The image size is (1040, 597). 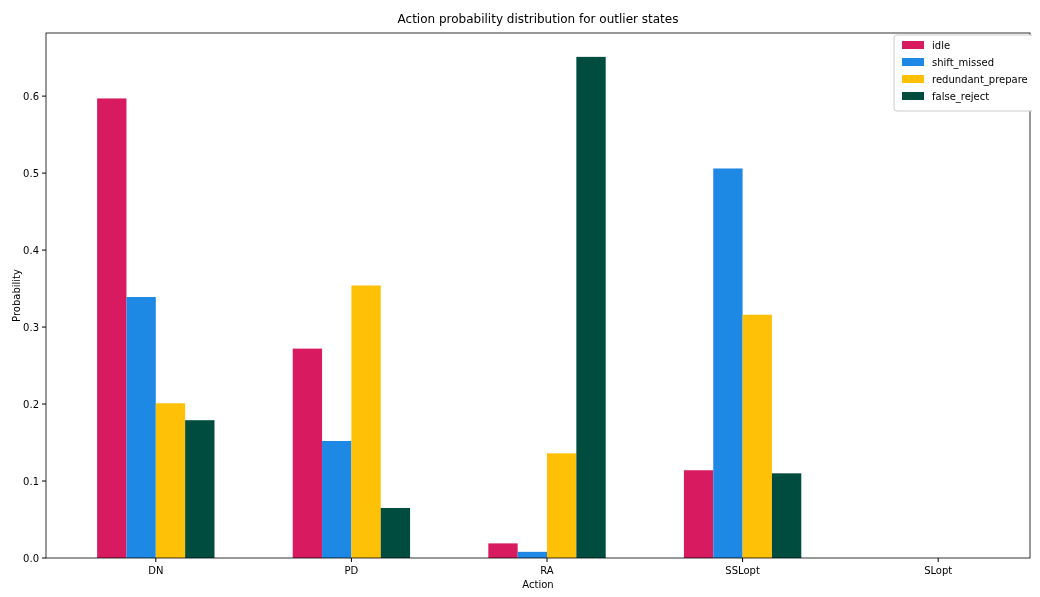 What do you see at coordinates (538, 584) in the screenshot?
I see `x-axis-title: Action` at bounding box center [538, 584].